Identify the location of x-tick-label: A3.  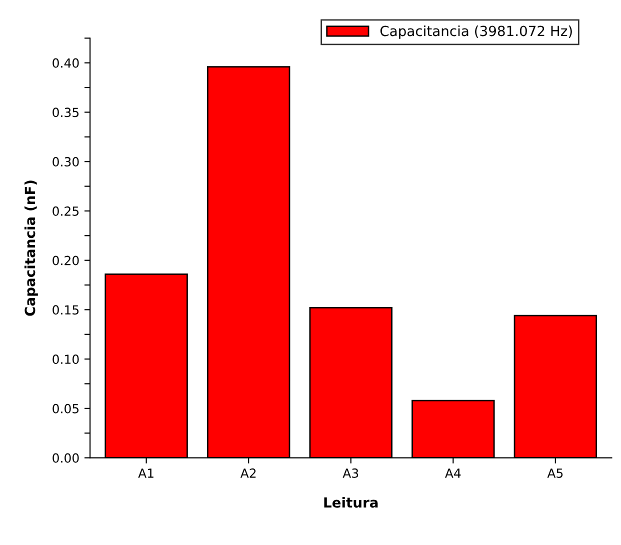
(350, 473).